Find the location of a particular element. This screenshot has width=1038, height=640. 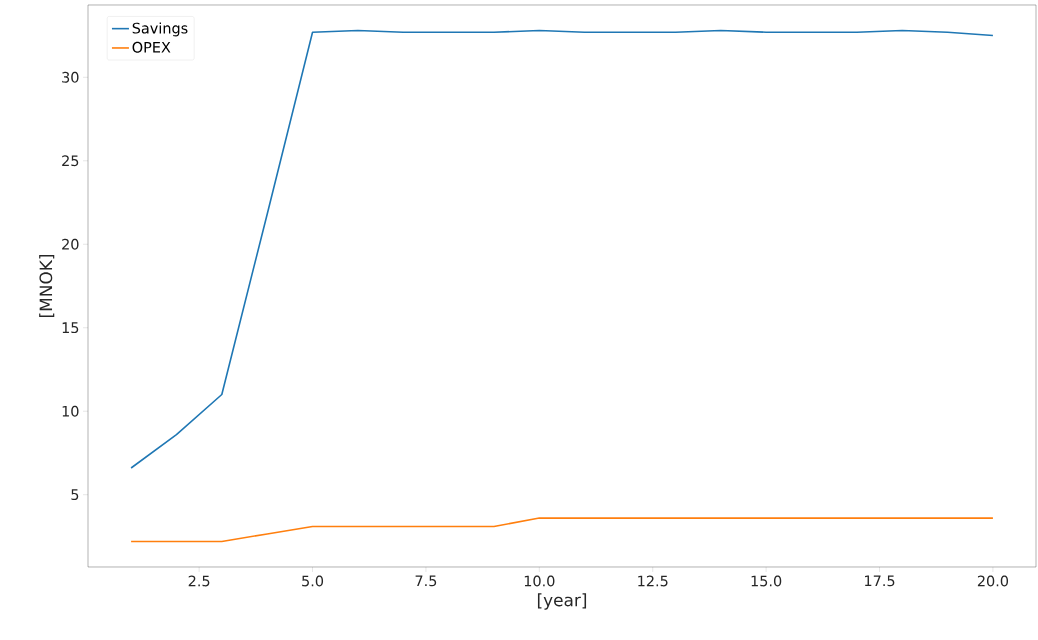

y-tick-label: 30 is located at coordinates (70, 77).